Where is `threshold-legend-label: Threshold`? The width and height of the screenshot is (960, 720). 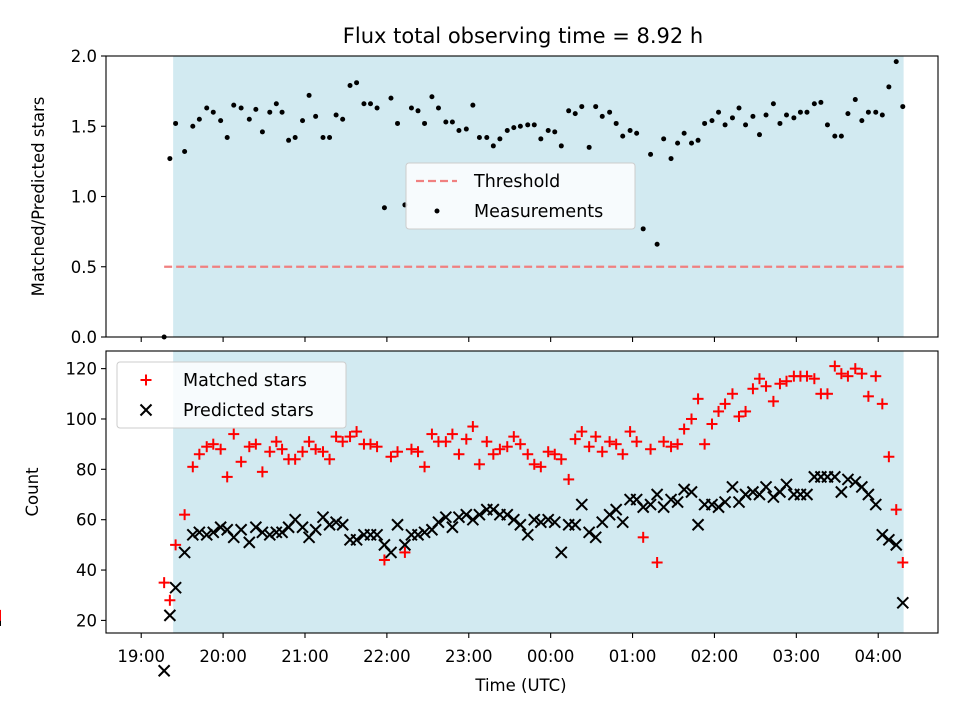 threshold-legend-label: Threshold is located at coordinates (516, 182).